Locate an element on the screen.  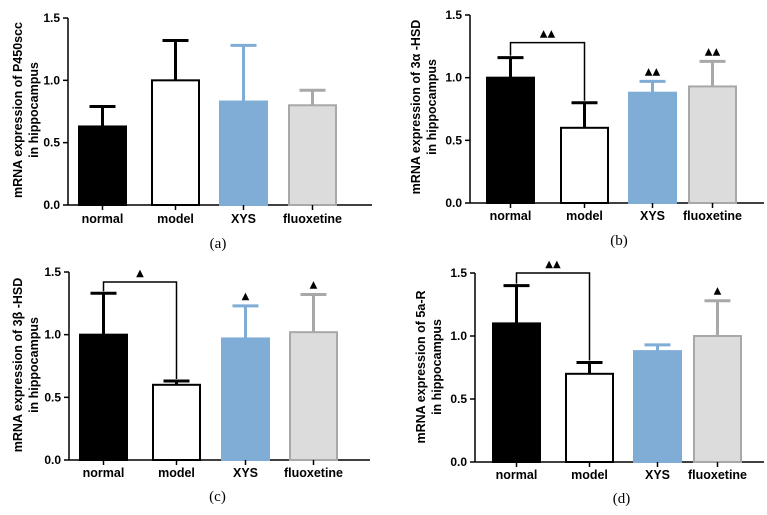
y-axis-label: mRNA expression of 3β -HSD in hippocampus is located at coordinates (26, 365).